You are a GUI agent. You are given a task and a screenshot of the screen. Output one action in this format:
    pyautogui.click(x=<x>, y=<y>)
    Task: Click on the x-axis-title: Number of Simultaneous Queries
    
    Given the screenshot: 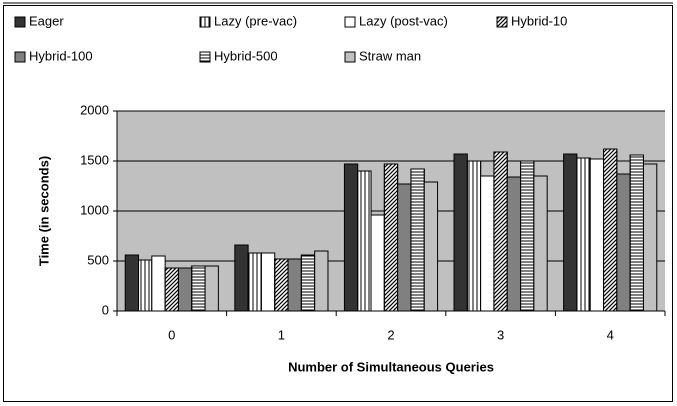 What is the action you would take?
    pyautogui.click(x=391, y=366)
    